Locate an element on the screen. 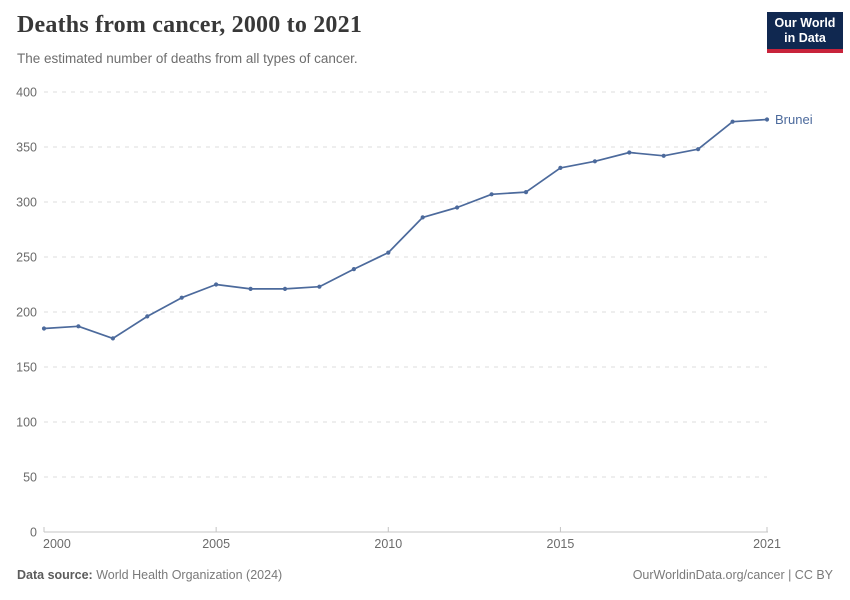 The image size is (850, 600). y-tick-label: 150 is located at coordinates (26, 368).